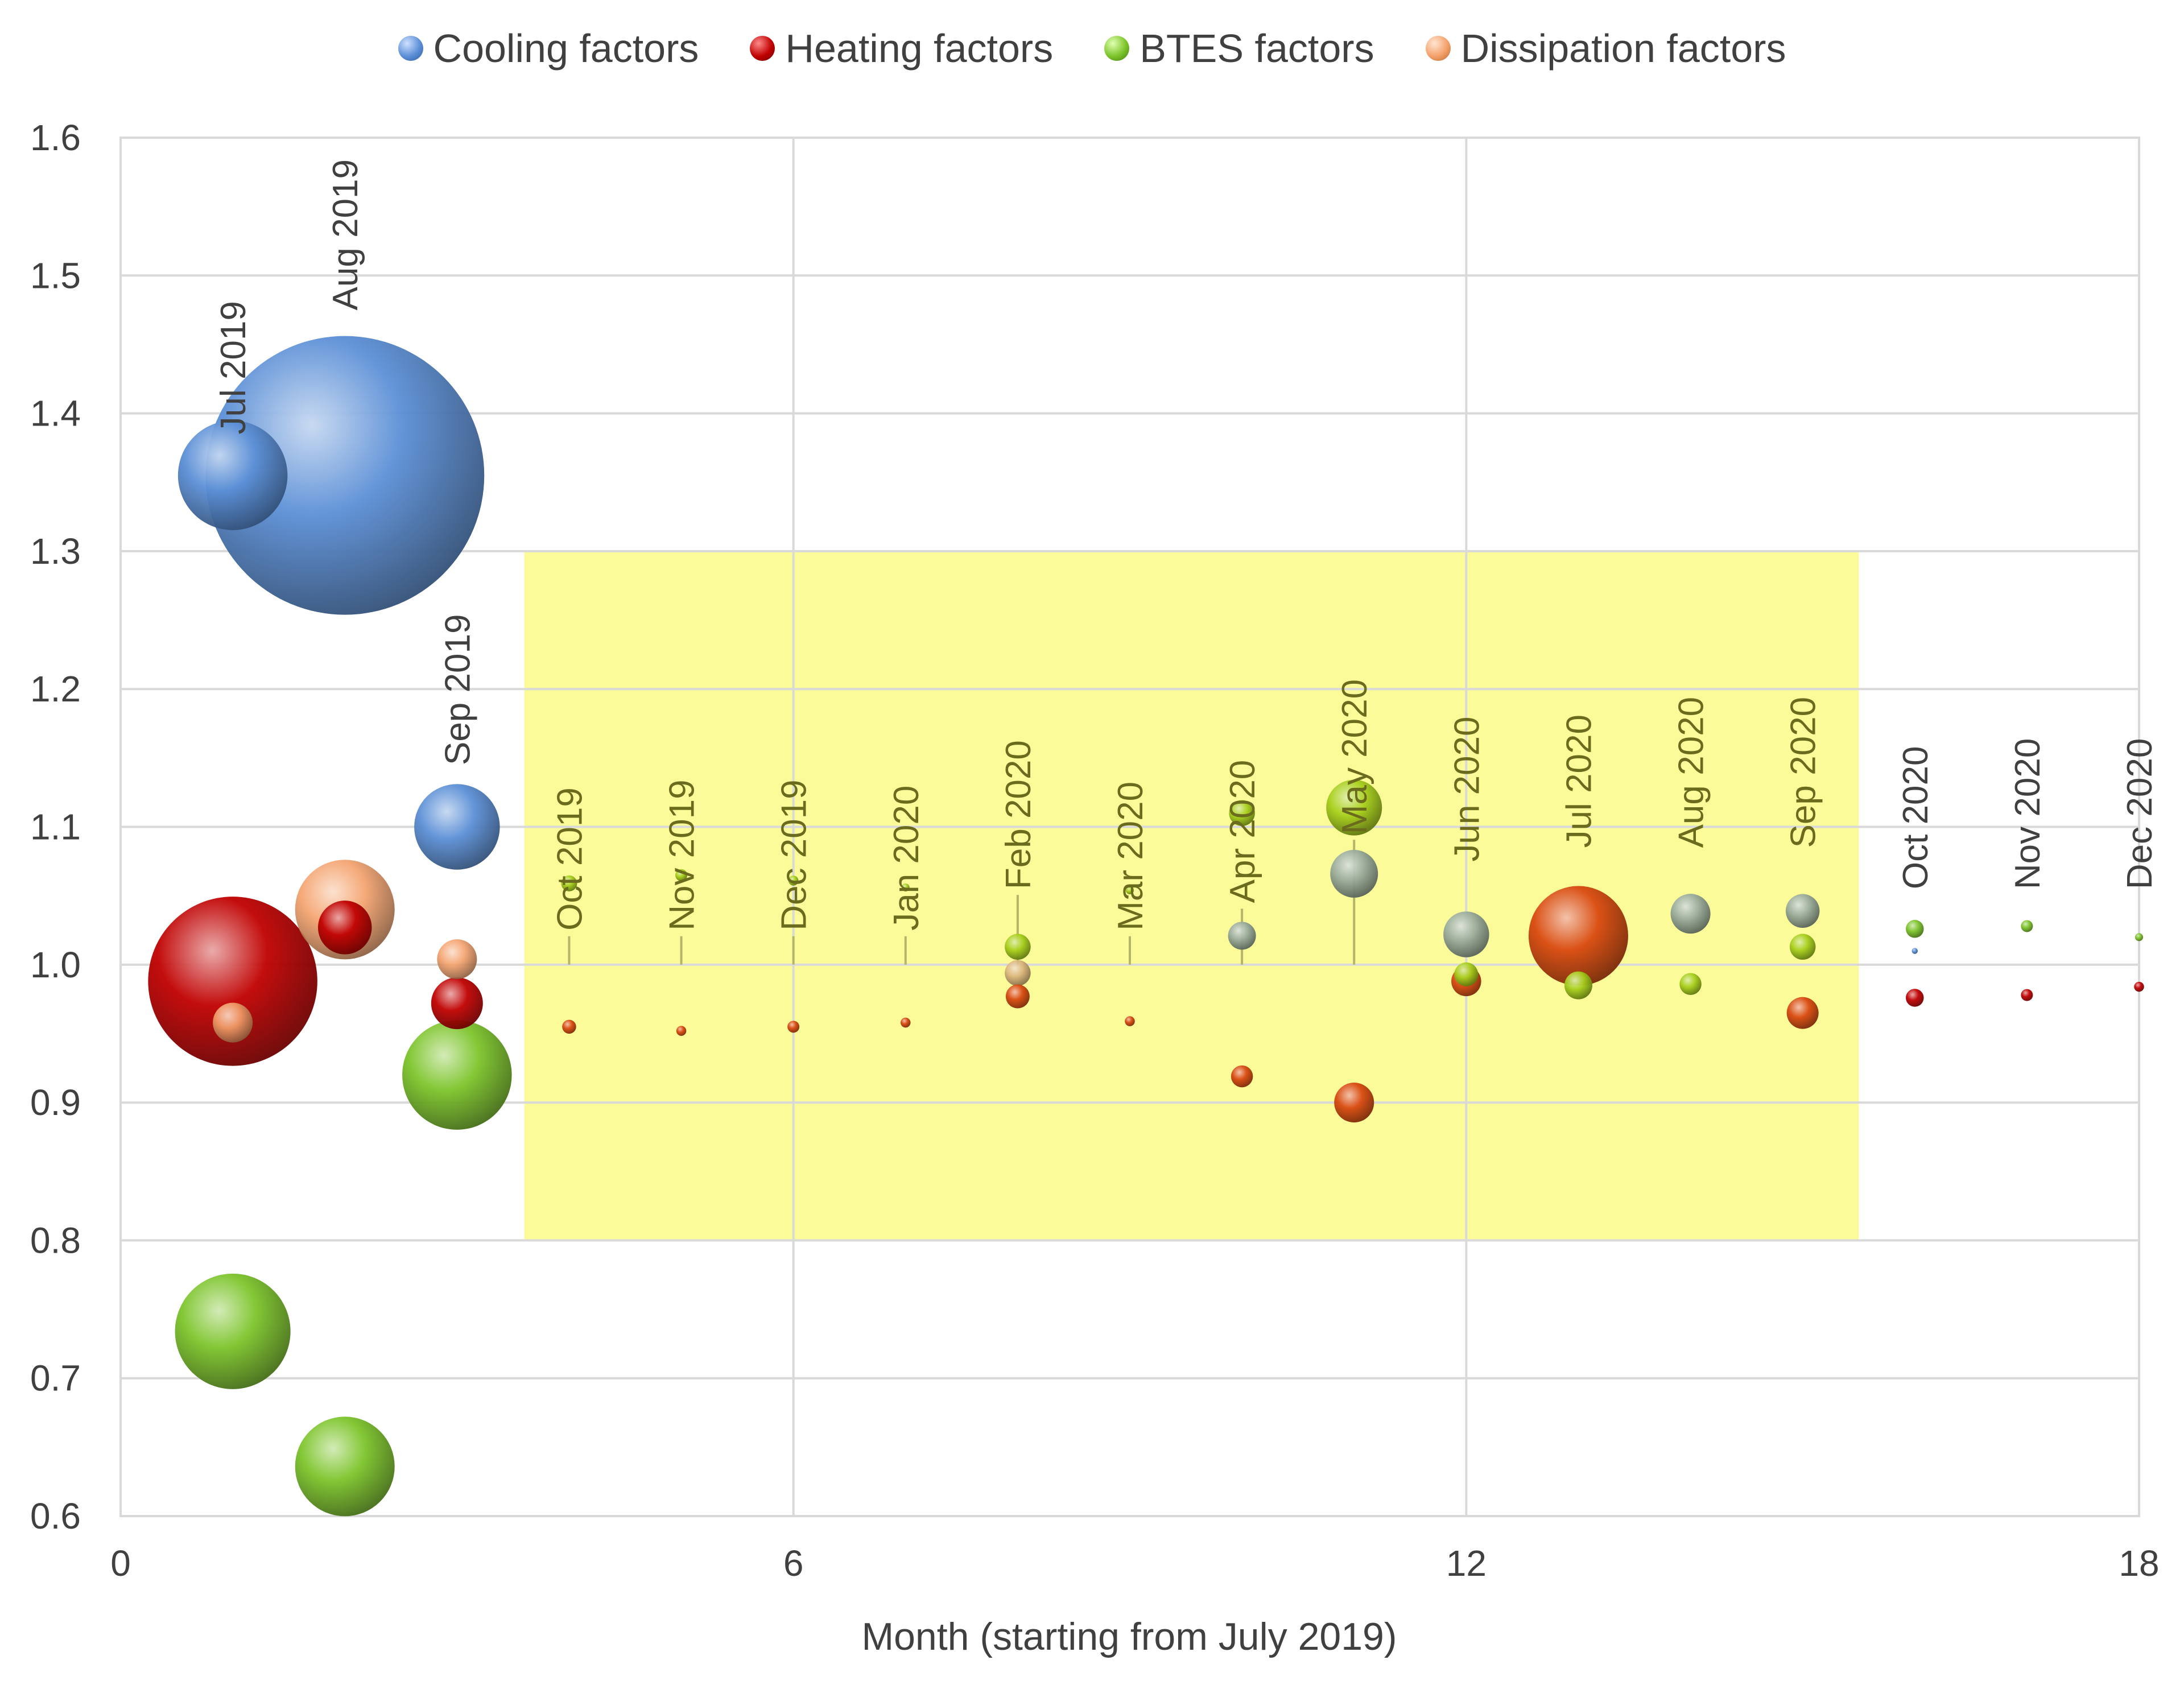 The image size is (2184, 1689). What do you see at coordinates (55, 1517) in the screenshot?
I see `y-tick-label: 0.6` at bounding box center [55, 1517].